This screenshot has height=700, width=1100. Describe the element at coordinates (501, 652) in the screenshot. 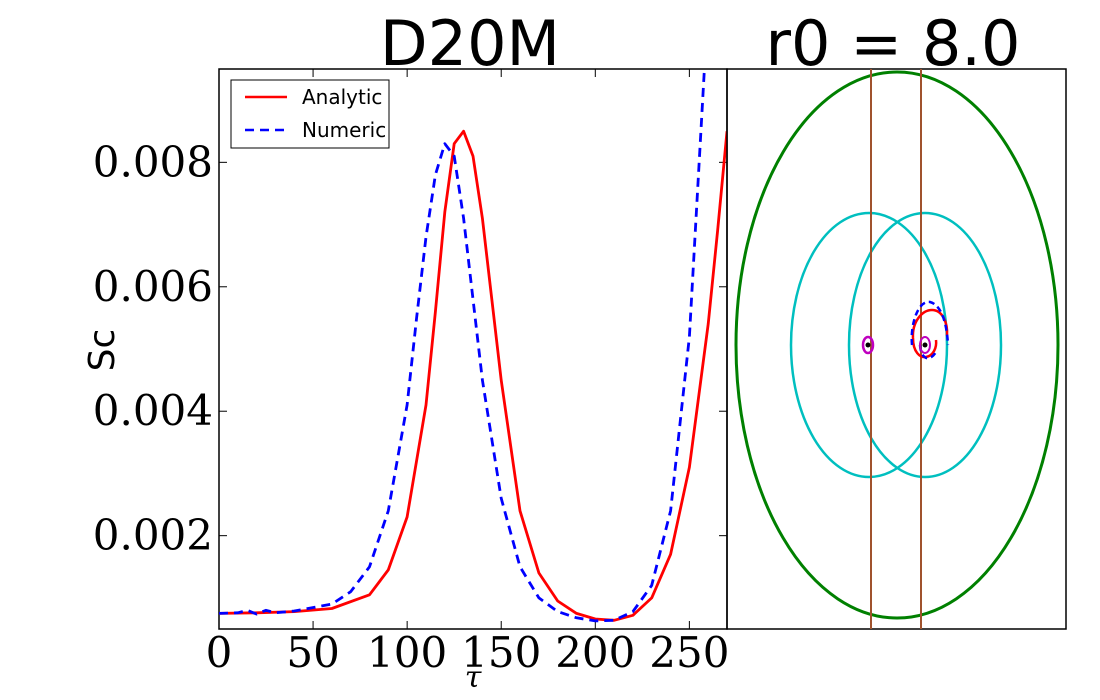

I see `x-tick-label: 150` at that location.